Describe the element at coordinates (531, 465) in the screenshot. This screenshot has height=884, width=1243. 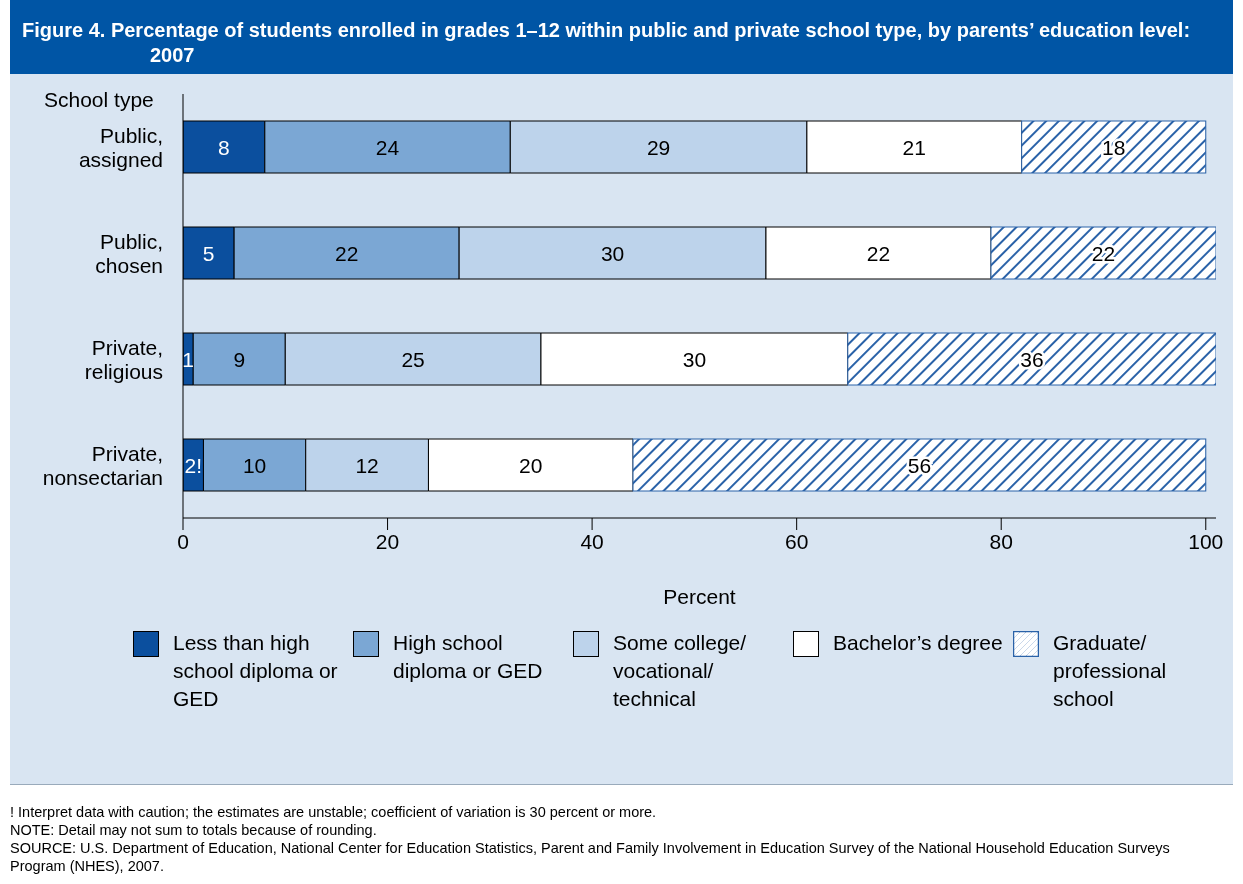
I see `data-label: 20` at that location.